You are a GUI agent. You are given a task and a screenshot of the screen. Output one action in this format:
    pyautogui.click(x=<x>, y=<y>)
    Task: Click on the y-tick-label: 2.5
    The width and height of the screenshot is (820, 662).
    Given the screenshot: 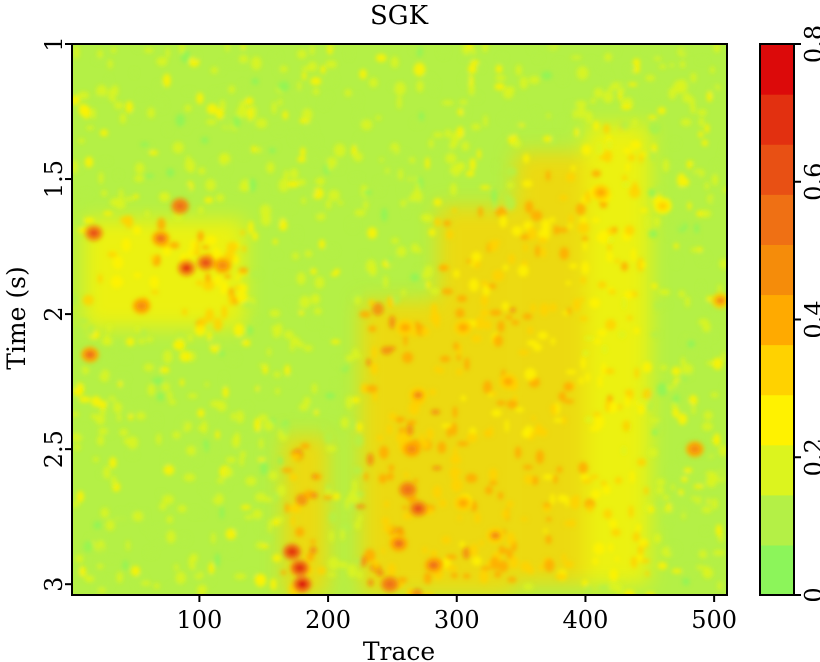 What is the action you would take?
    pyautogui.click(x=54, y=449)
    